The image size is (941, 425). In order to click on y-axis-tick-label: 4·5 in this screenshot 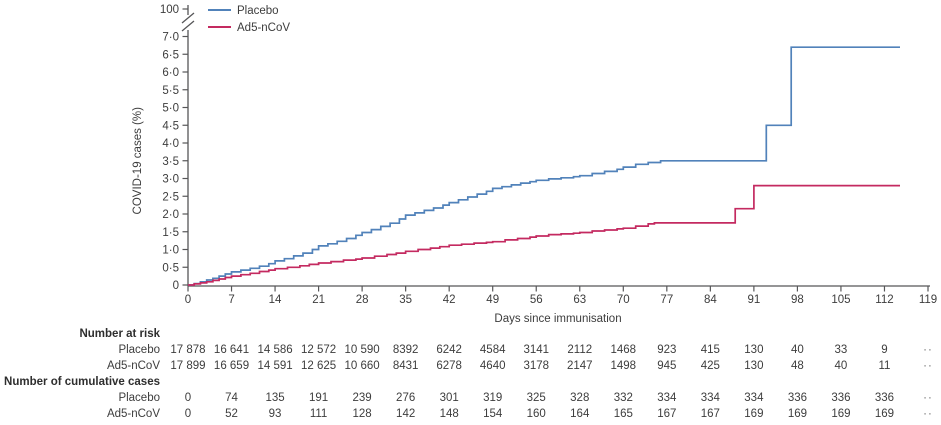, I will do `click(170, 126)`.